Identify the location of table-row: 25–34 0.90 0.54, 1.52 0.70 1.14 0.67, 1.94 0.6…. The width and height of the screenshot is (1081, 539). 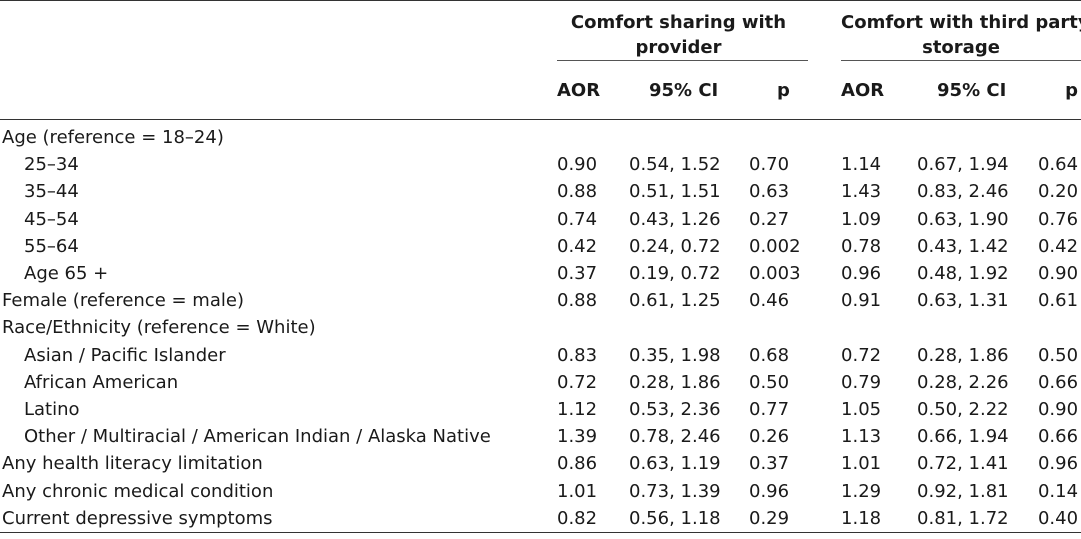
(540, 164).